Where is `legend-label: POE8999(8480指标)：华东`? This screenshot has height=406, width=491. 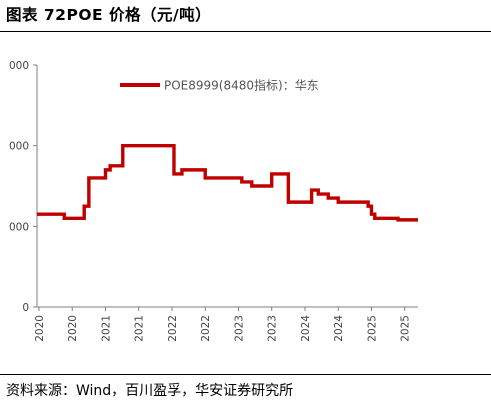 legend-label: POE8999(8480指标)：华东 is located at coordinates (241, 85).